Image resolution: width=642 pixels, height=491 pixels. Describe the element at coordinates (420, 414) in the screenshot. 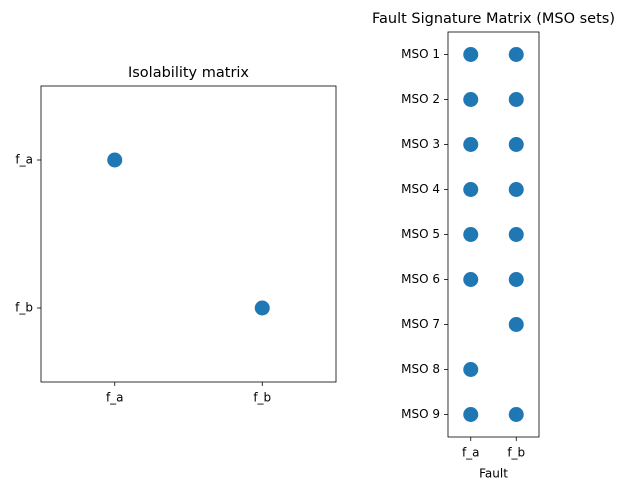

I see `y-tick-label: MSO 9` at that location.